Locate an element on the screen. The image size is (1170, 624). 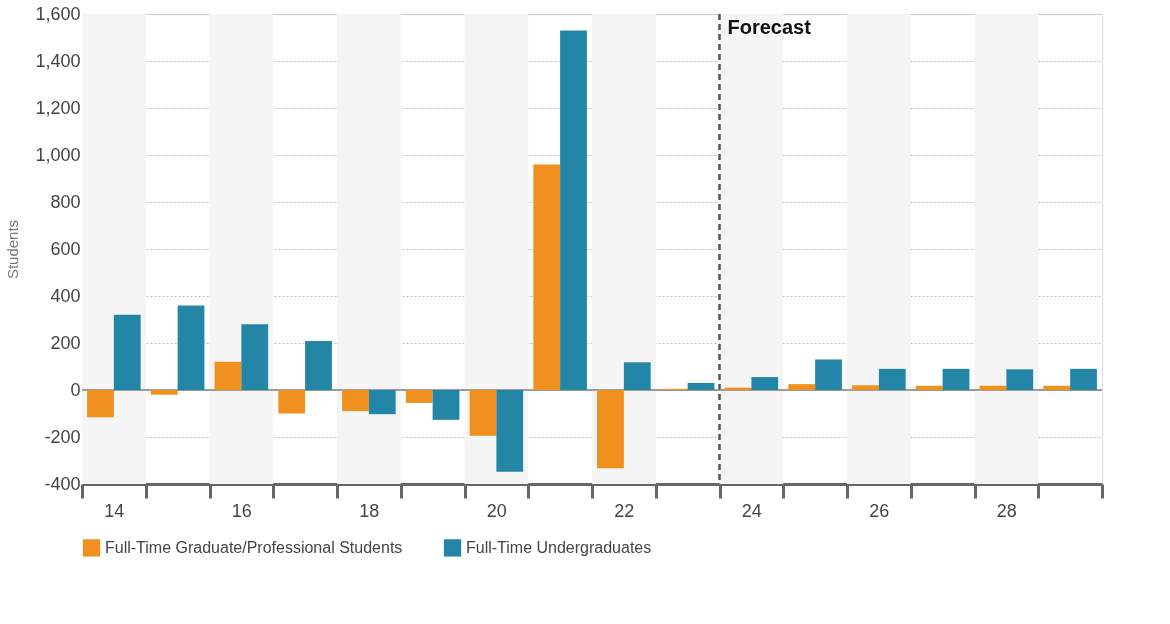
x-tick-label: 22 is located at coordinates (624, 510).